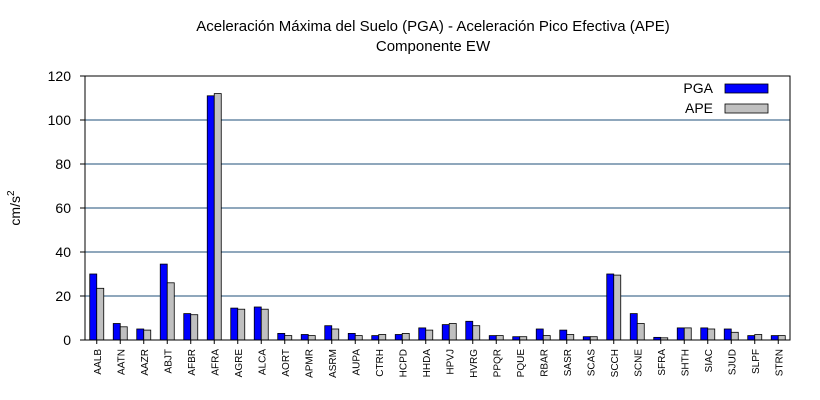  I want to click on bar-pga-ctrh, so click(375, 338).